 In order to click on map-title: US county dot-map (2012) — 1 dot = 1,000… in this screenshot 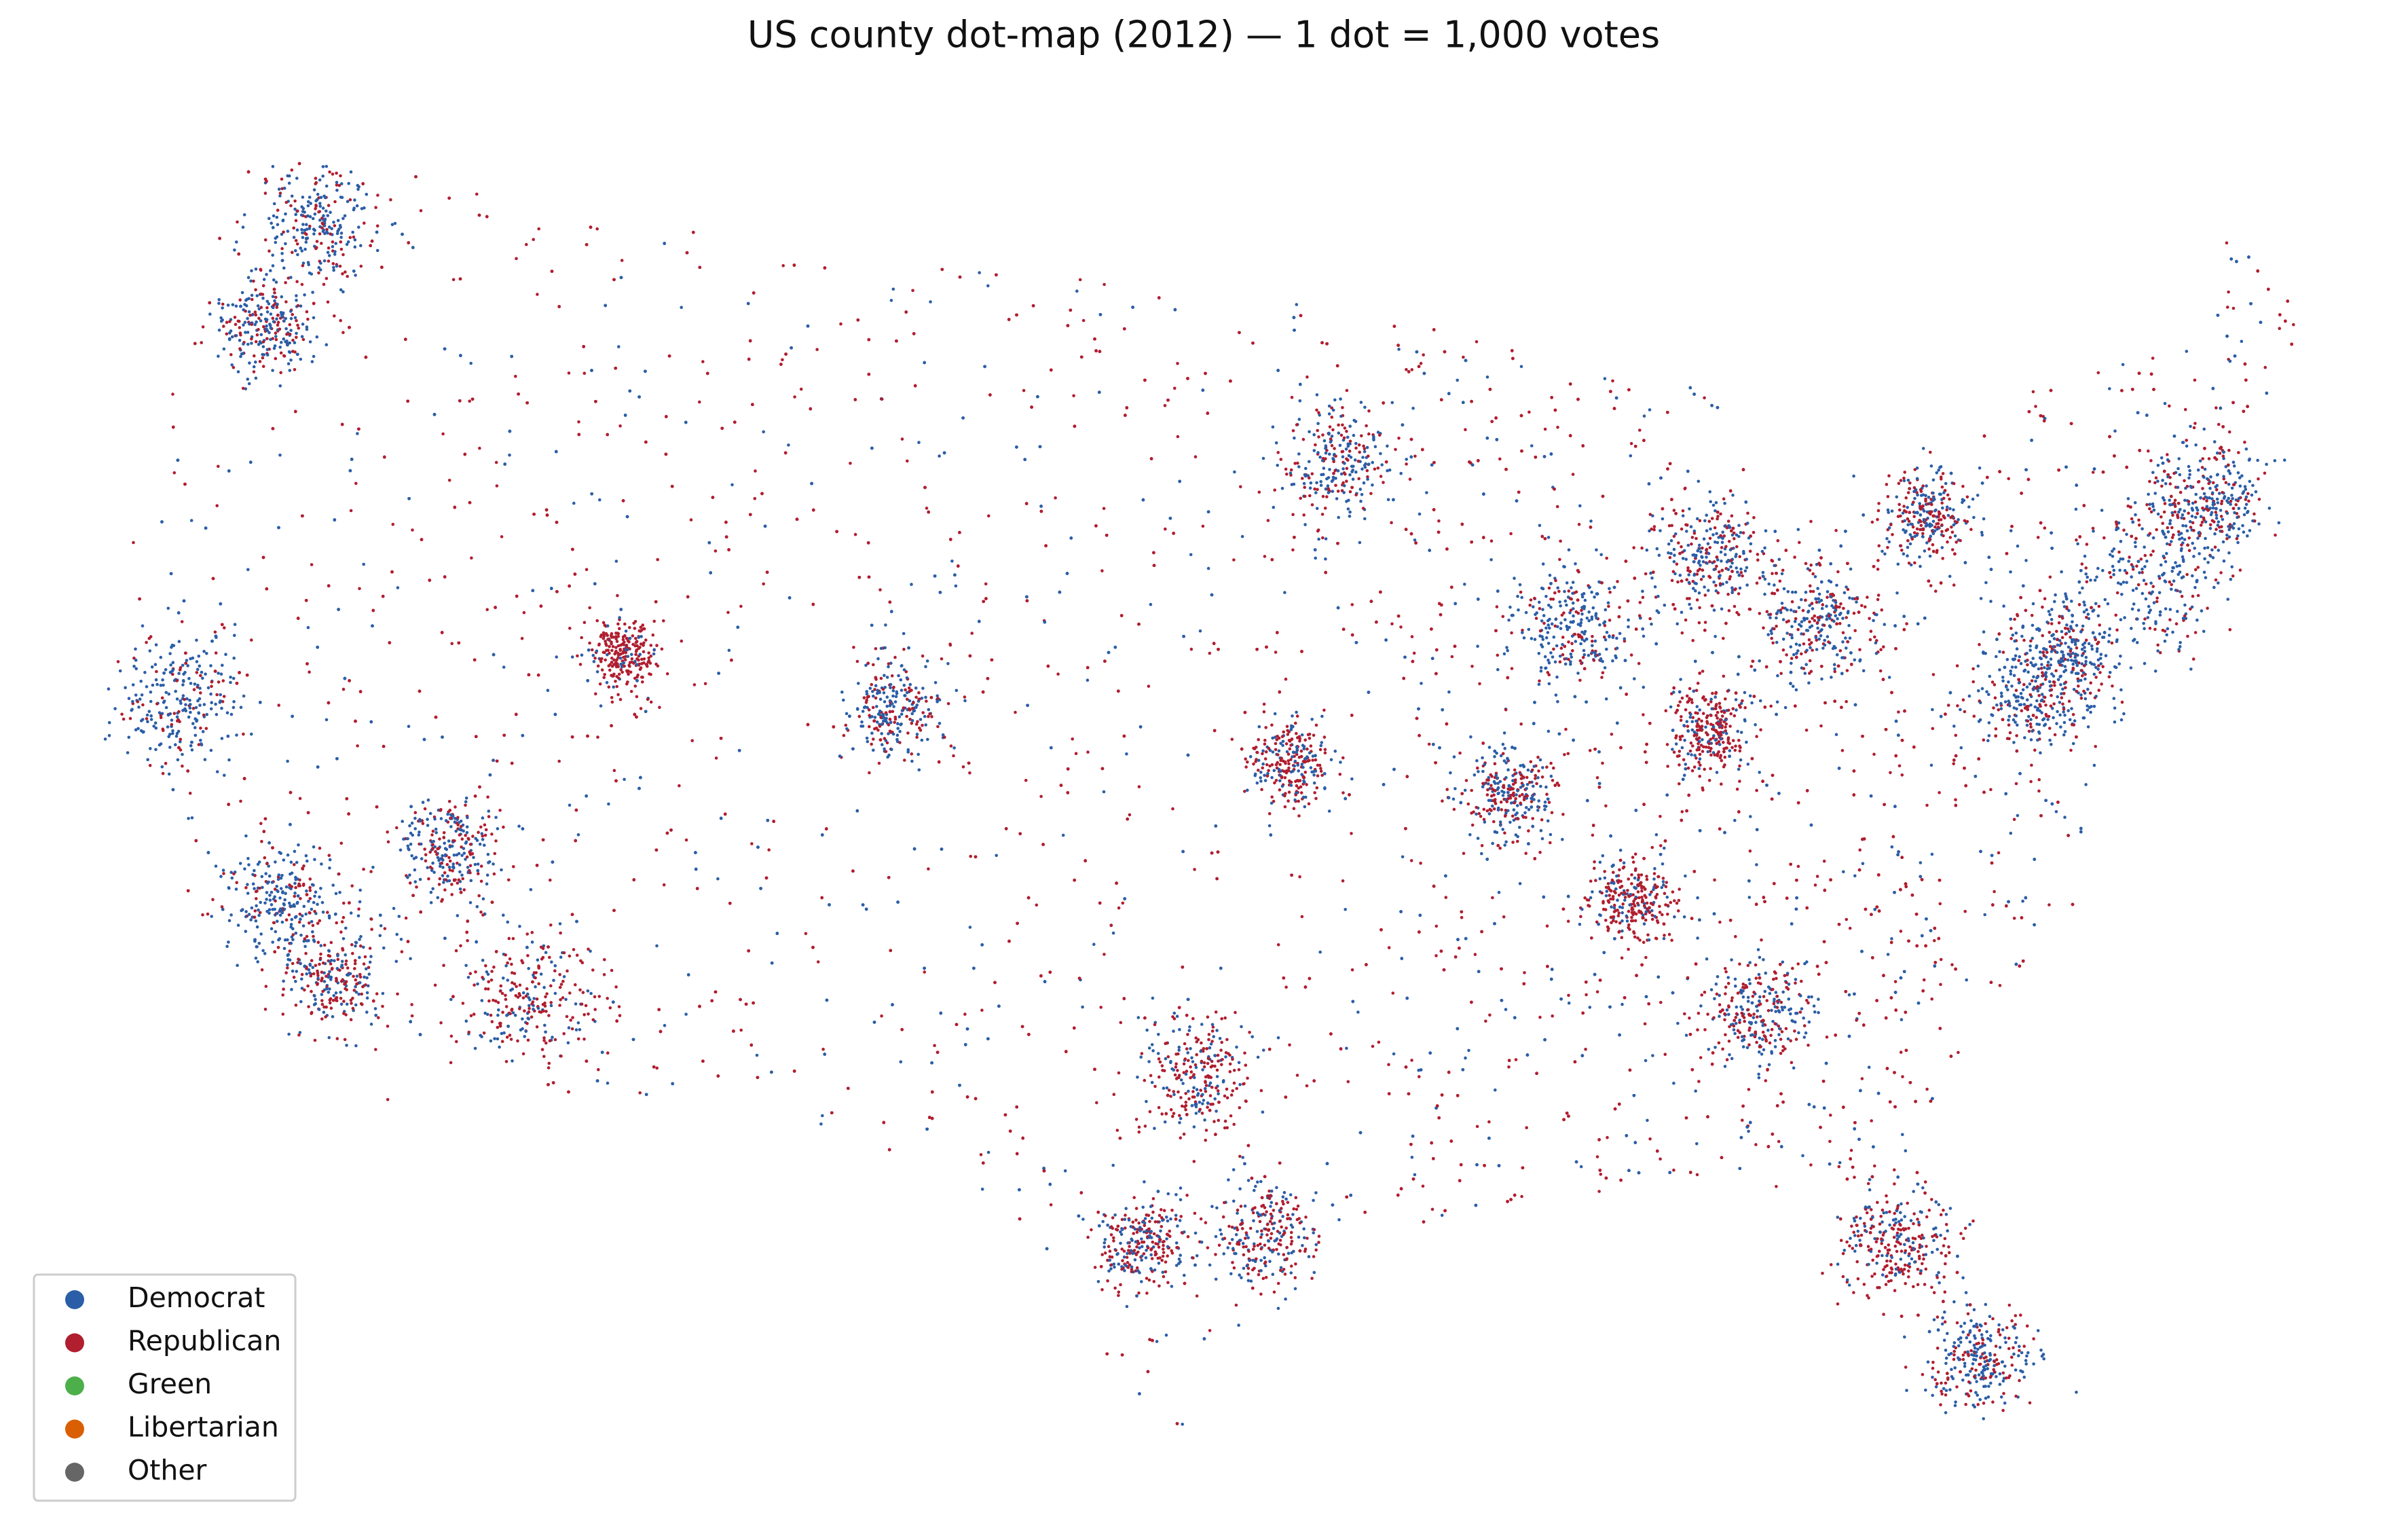, I will do `click(1203, 35)`.